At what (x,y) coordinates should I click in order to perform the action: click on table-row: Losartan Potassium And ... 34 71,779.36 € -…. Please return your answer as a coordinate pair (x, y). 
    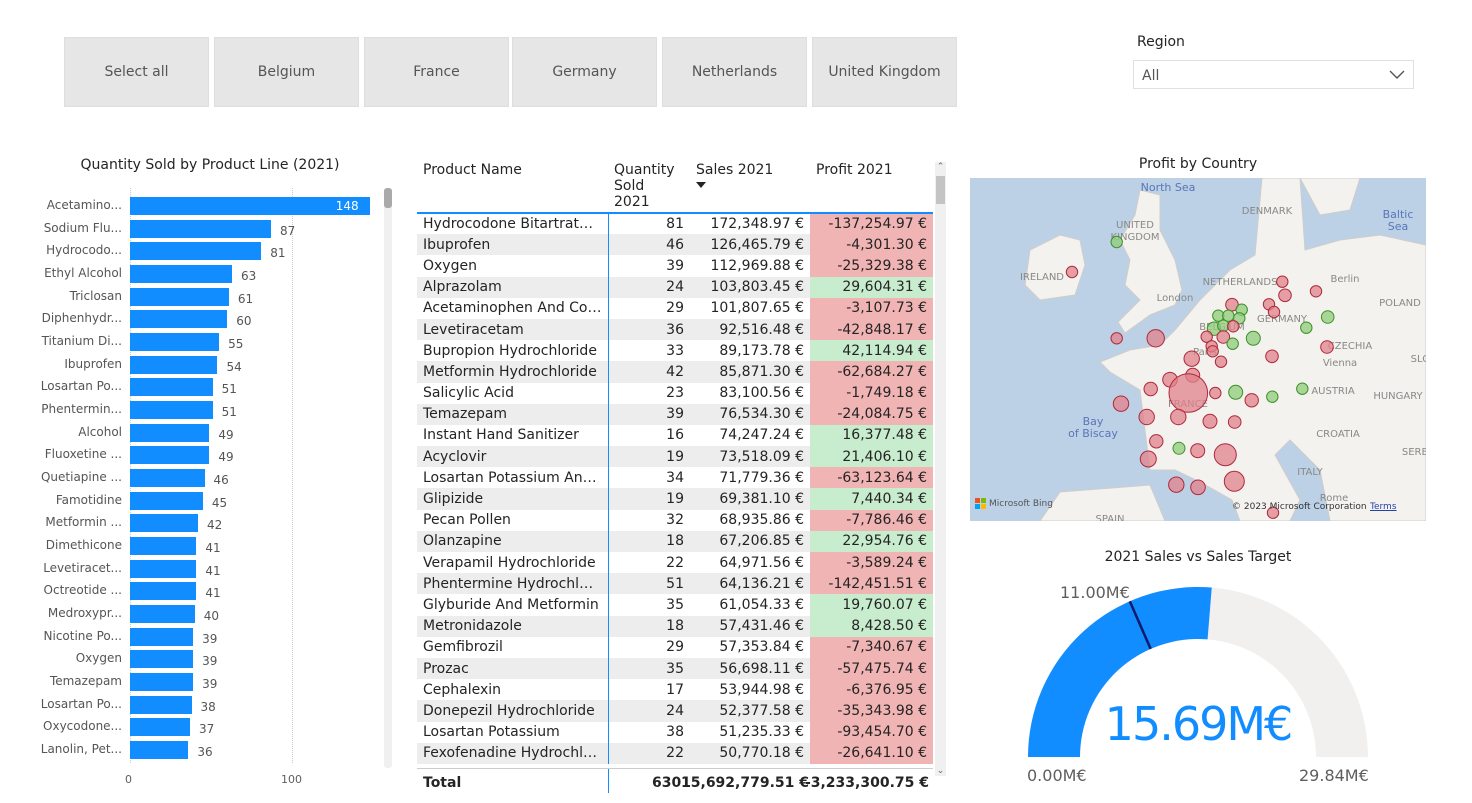
    Looking at the image, I should click on (675, 478).